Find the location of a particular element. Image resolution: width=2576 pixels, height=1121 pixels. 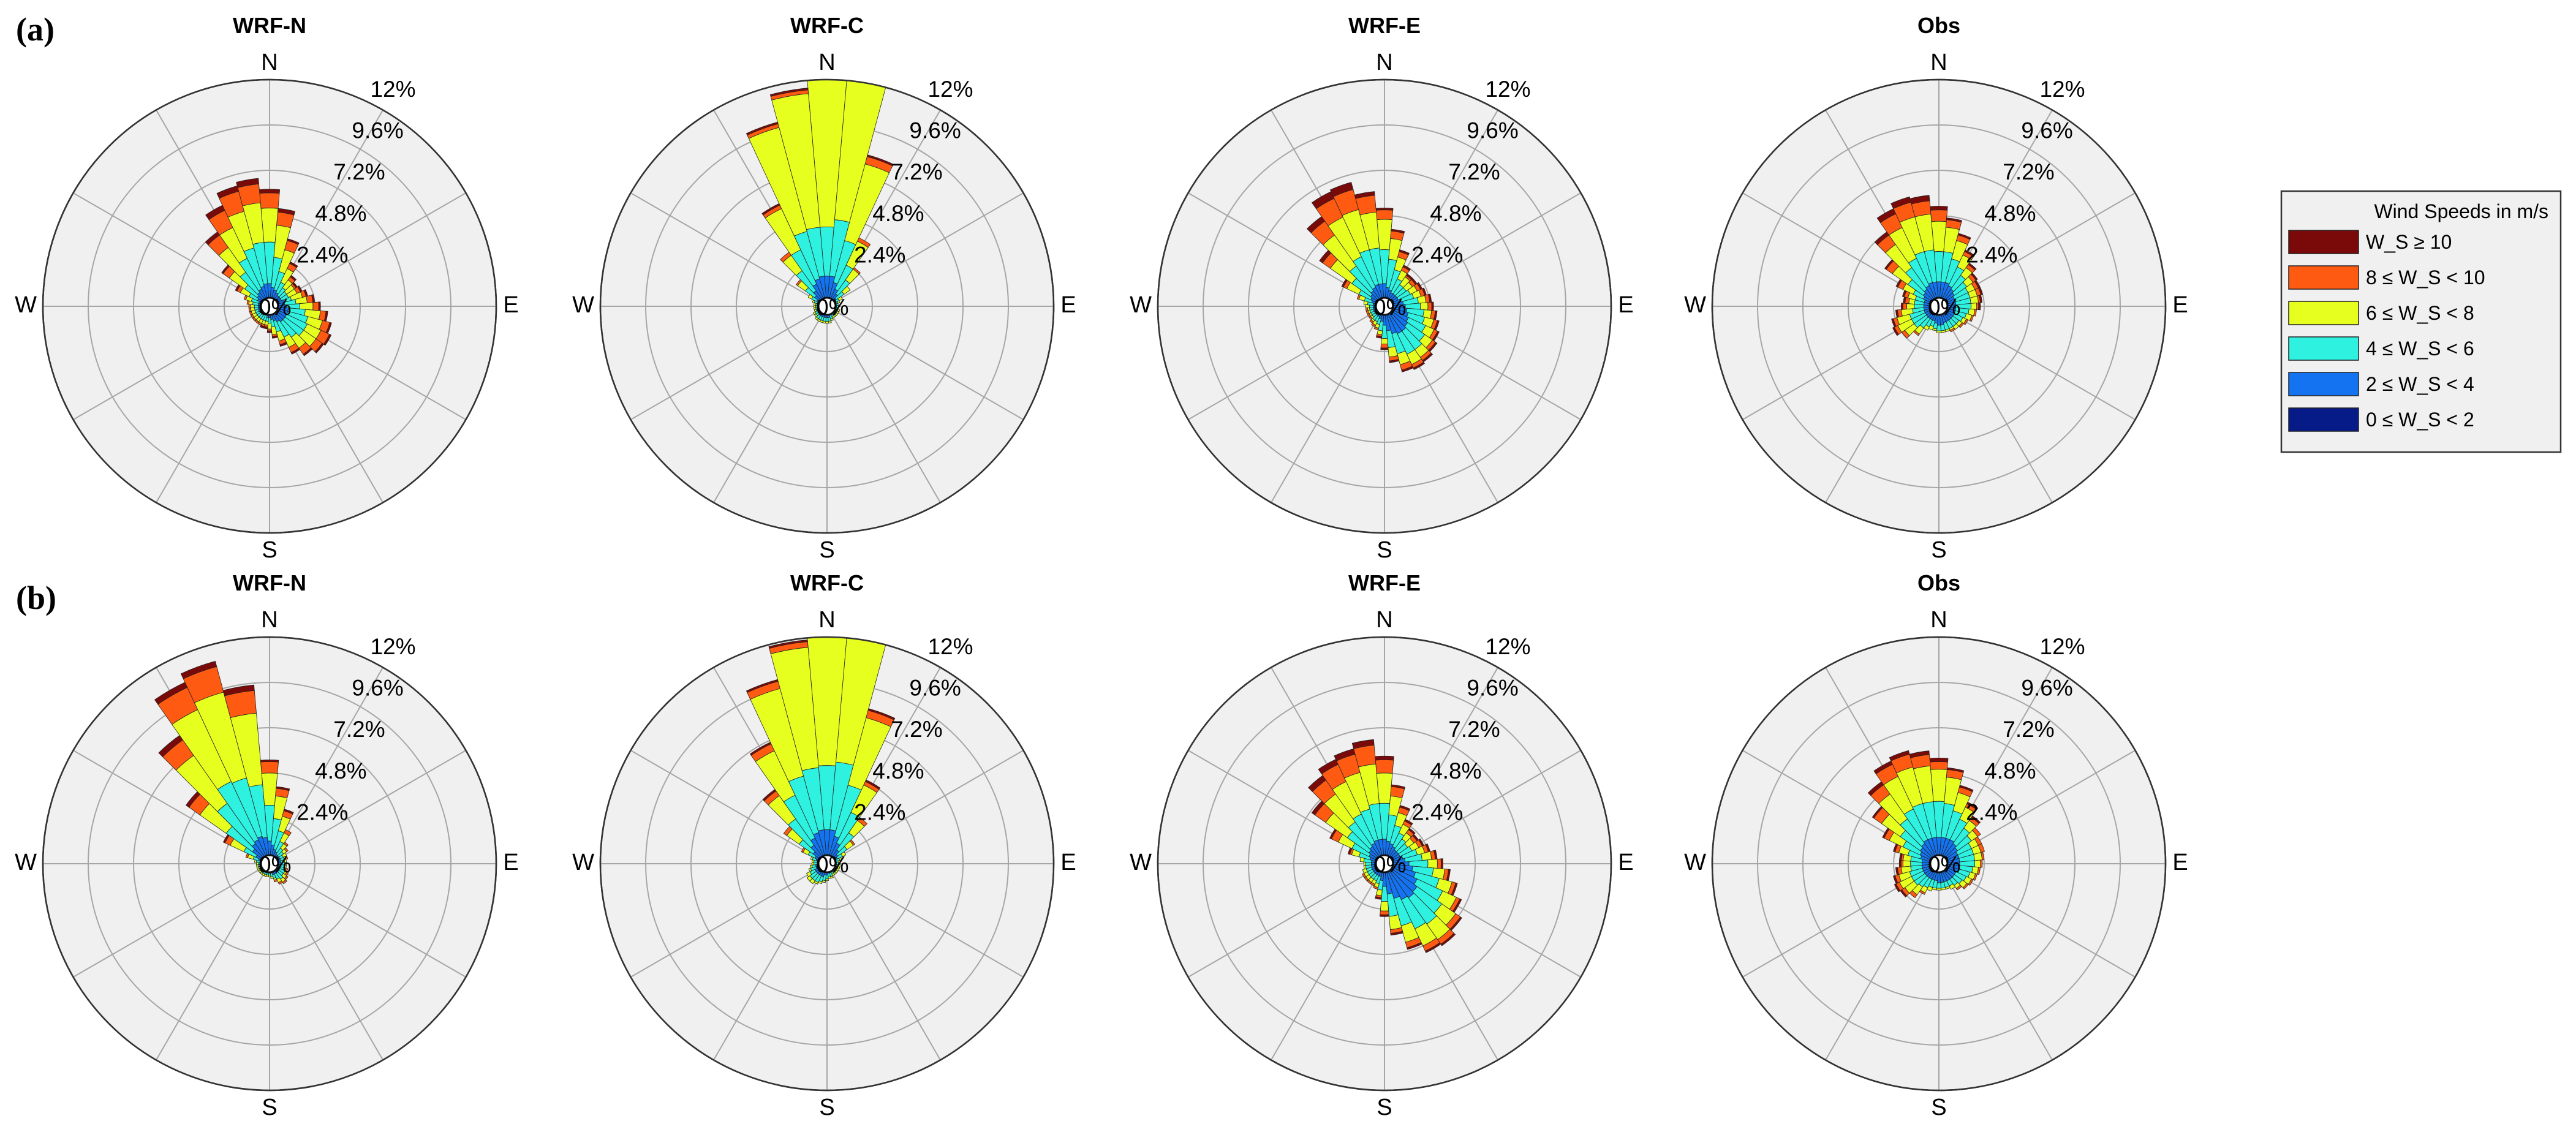

legend-label: 6 ≤ W_S < 8 is located at coordinates (2420, 313).